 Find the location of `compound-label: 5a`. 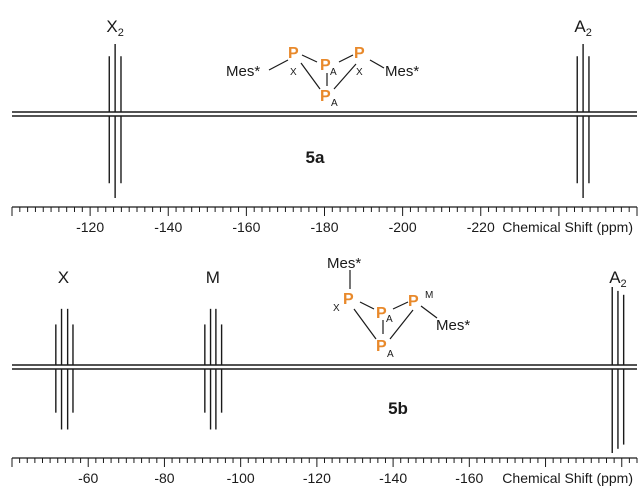

compound-label: 5a is located at coordinates (315, 157).